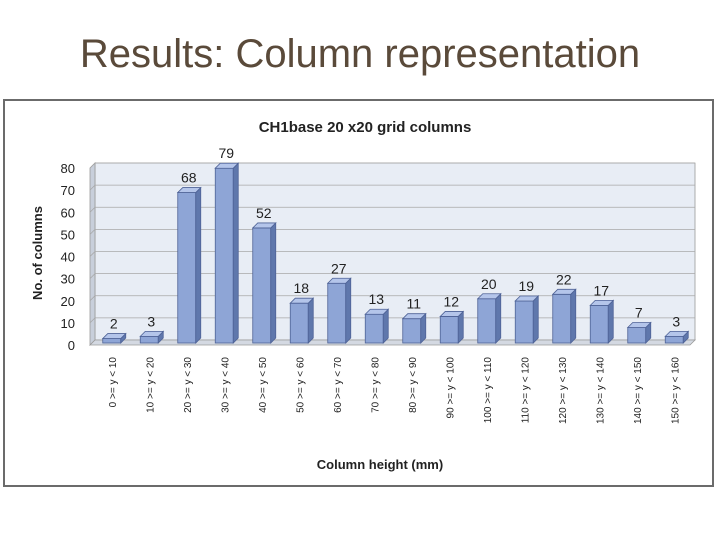 Image resolution: width=720 pixels, height=540 pixels. Describe the element at coordinates (189, 178) in the screenshot. I see `data-label: 68` at that location.